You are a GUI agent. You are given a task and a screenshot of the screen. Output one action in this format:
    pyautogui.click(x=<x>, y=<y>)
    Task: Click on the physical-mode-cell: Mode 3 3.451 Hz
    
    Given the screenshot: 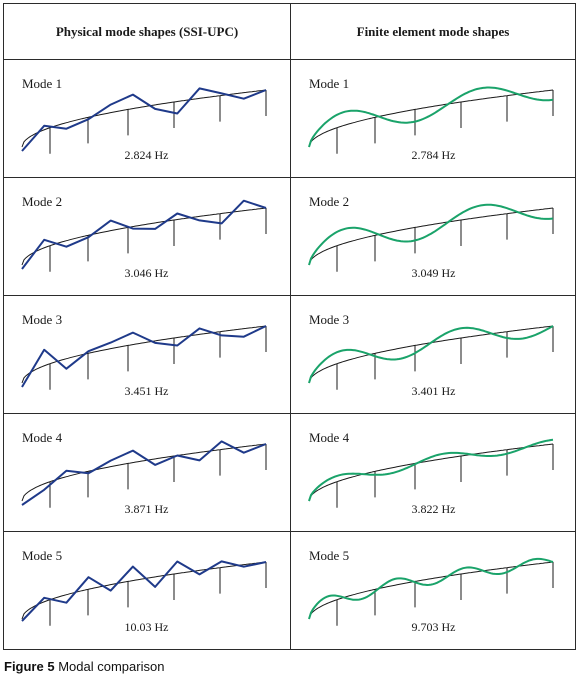 What is the action you would take?
    pyautogui.click(x=146, y=354)
    